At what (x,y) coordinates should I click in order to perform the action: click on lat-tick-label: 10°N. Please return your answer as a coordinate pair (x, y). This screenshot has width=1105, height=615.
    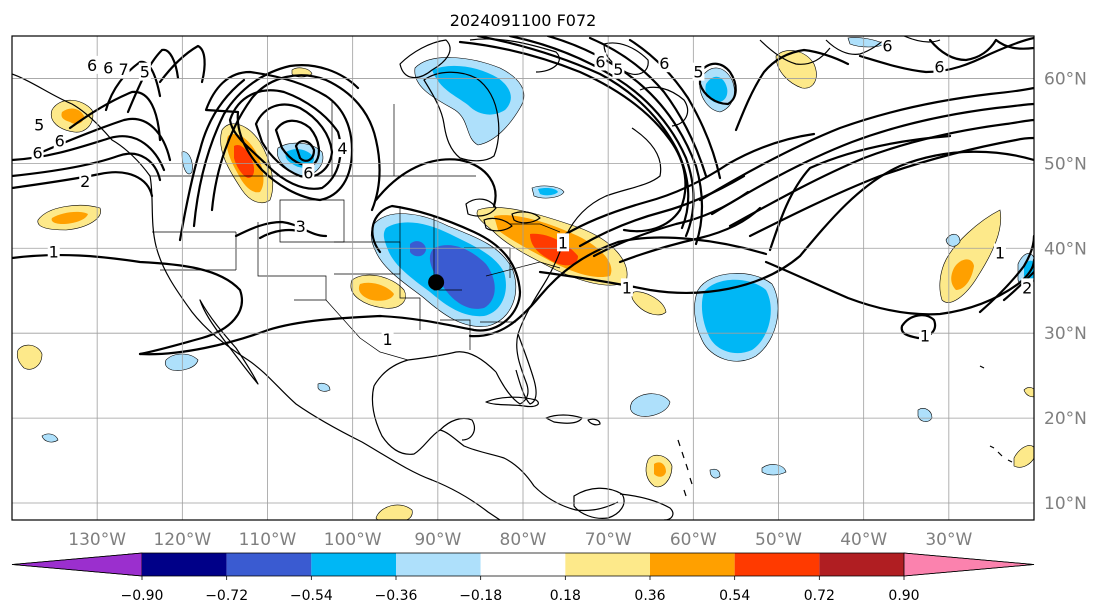
    Looking at the image, I should click on (1065, 504).